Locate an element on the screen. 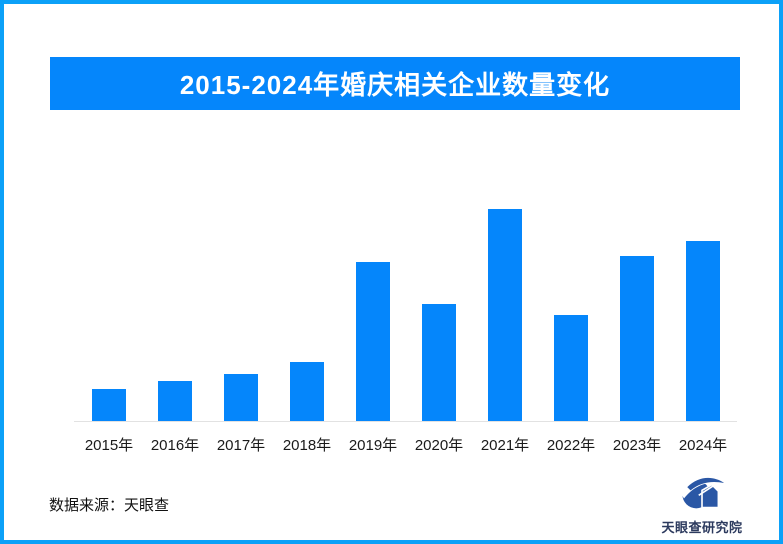 The height and width of the screenshot is (544, 783). x-tick-label-2021年: 2021年 is located at coordinates (505, 445).